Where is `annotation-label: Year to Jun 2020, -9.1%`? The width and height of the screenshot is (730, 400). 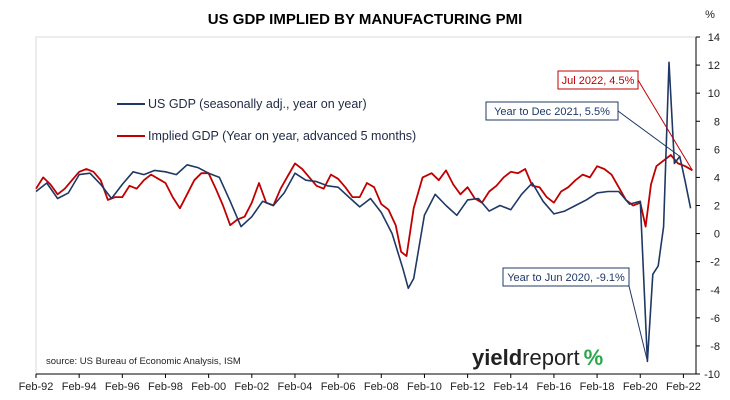 annotation-label: Year to Jun 2020, -9.1% is located at coordinates (566, 278).